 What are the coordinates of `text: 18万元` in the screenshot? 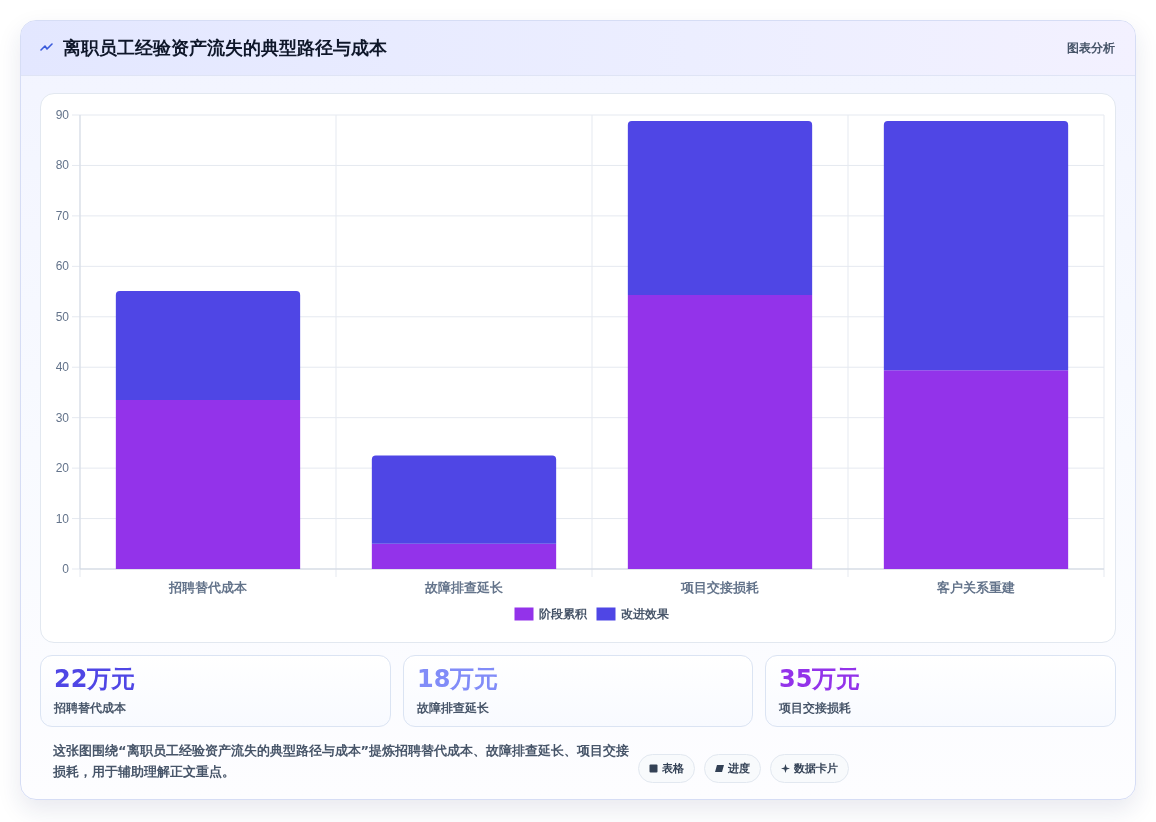 It's located at (458, 679).